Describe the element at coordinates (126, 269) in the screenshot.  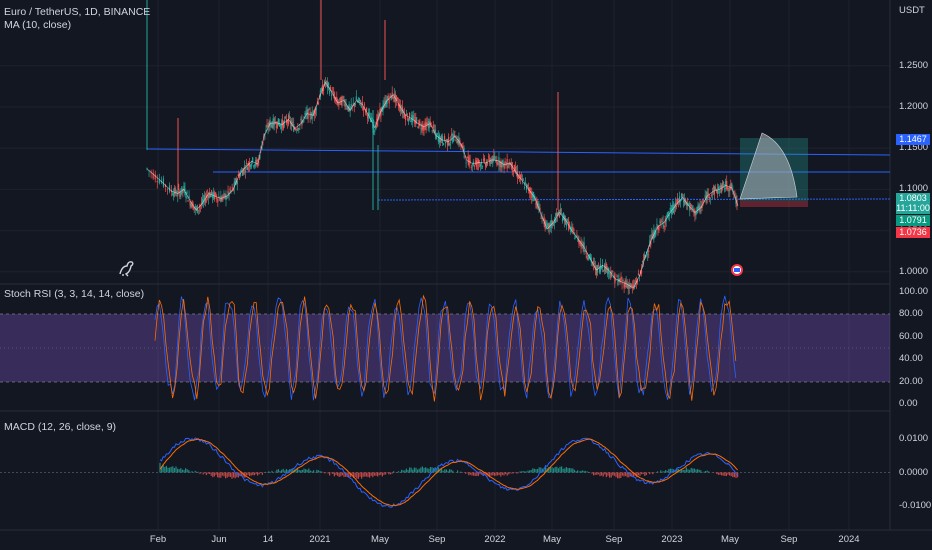
I see `dinosaur-icon` at that location.